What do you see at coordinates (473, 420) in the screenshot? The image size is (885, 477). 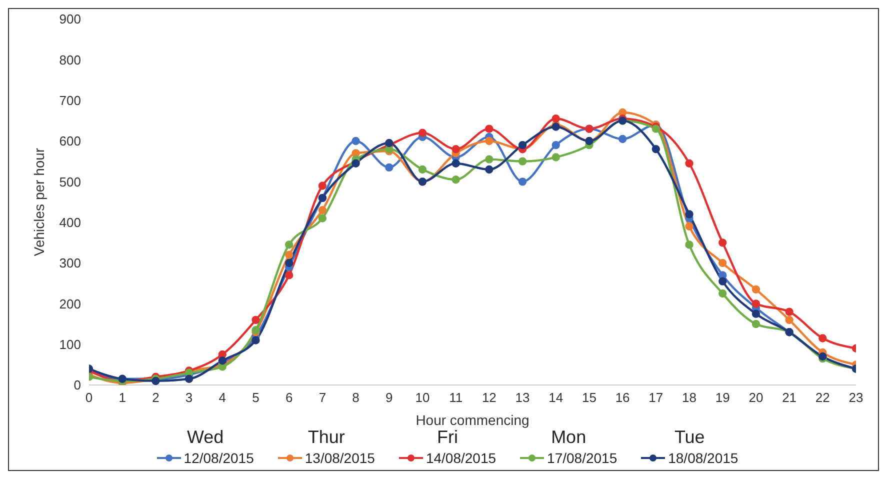 I see `x-axis-title: Hour commencing` at bounding box center [473, 420].